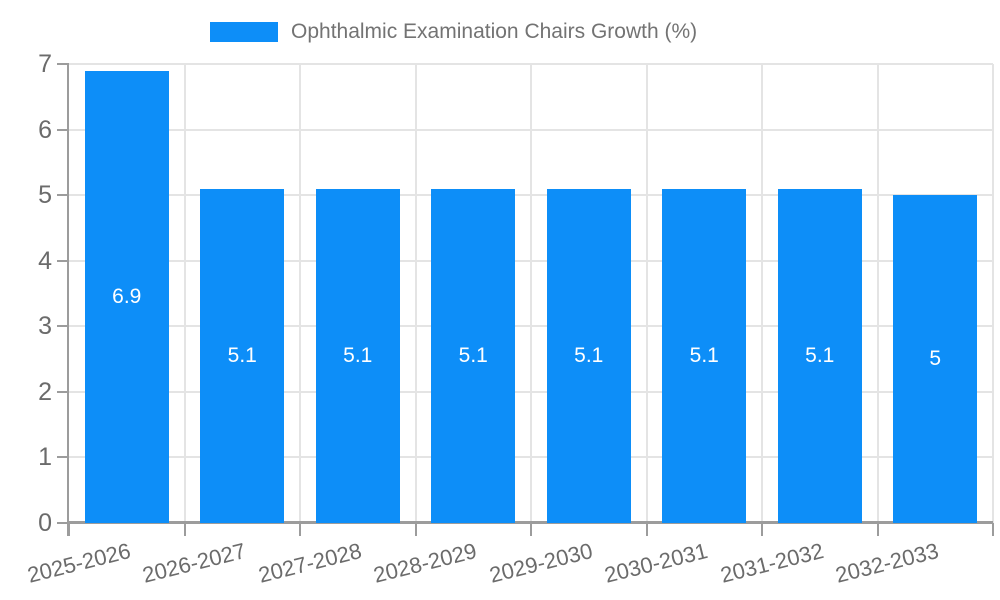 This screenshot has width=1000, height=600. What do you see at coordinates (494, 31) in the screenshot?
I see `legend-label: Ophthalmic Examination Chairs Growth (%)` at bounding box center [494, 31].